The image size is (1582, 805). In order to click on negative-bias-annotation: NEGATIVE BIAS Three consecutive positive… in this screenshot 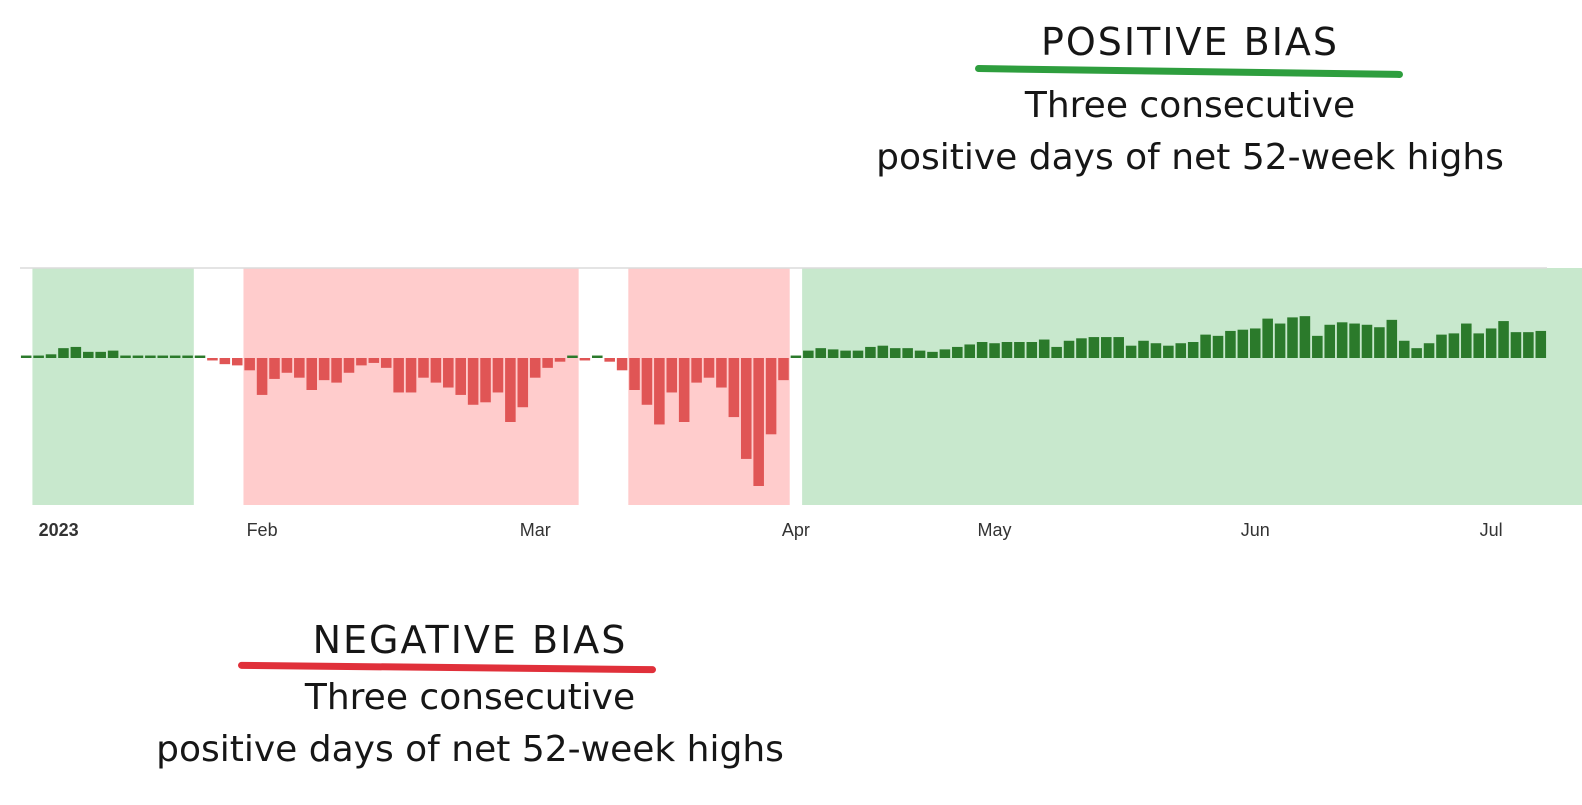, I will do `click(470, 696)`.